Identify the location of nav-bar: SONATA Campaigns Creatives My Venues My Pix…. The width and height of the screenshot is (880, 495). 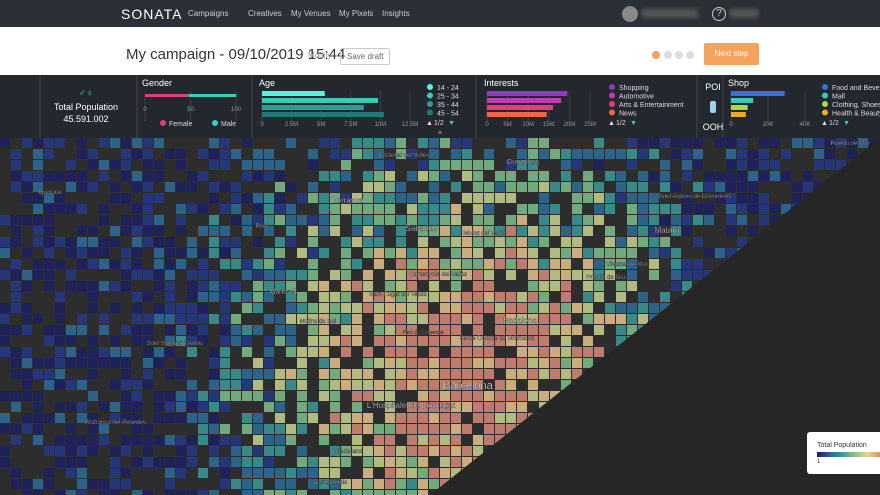
(440, 13).